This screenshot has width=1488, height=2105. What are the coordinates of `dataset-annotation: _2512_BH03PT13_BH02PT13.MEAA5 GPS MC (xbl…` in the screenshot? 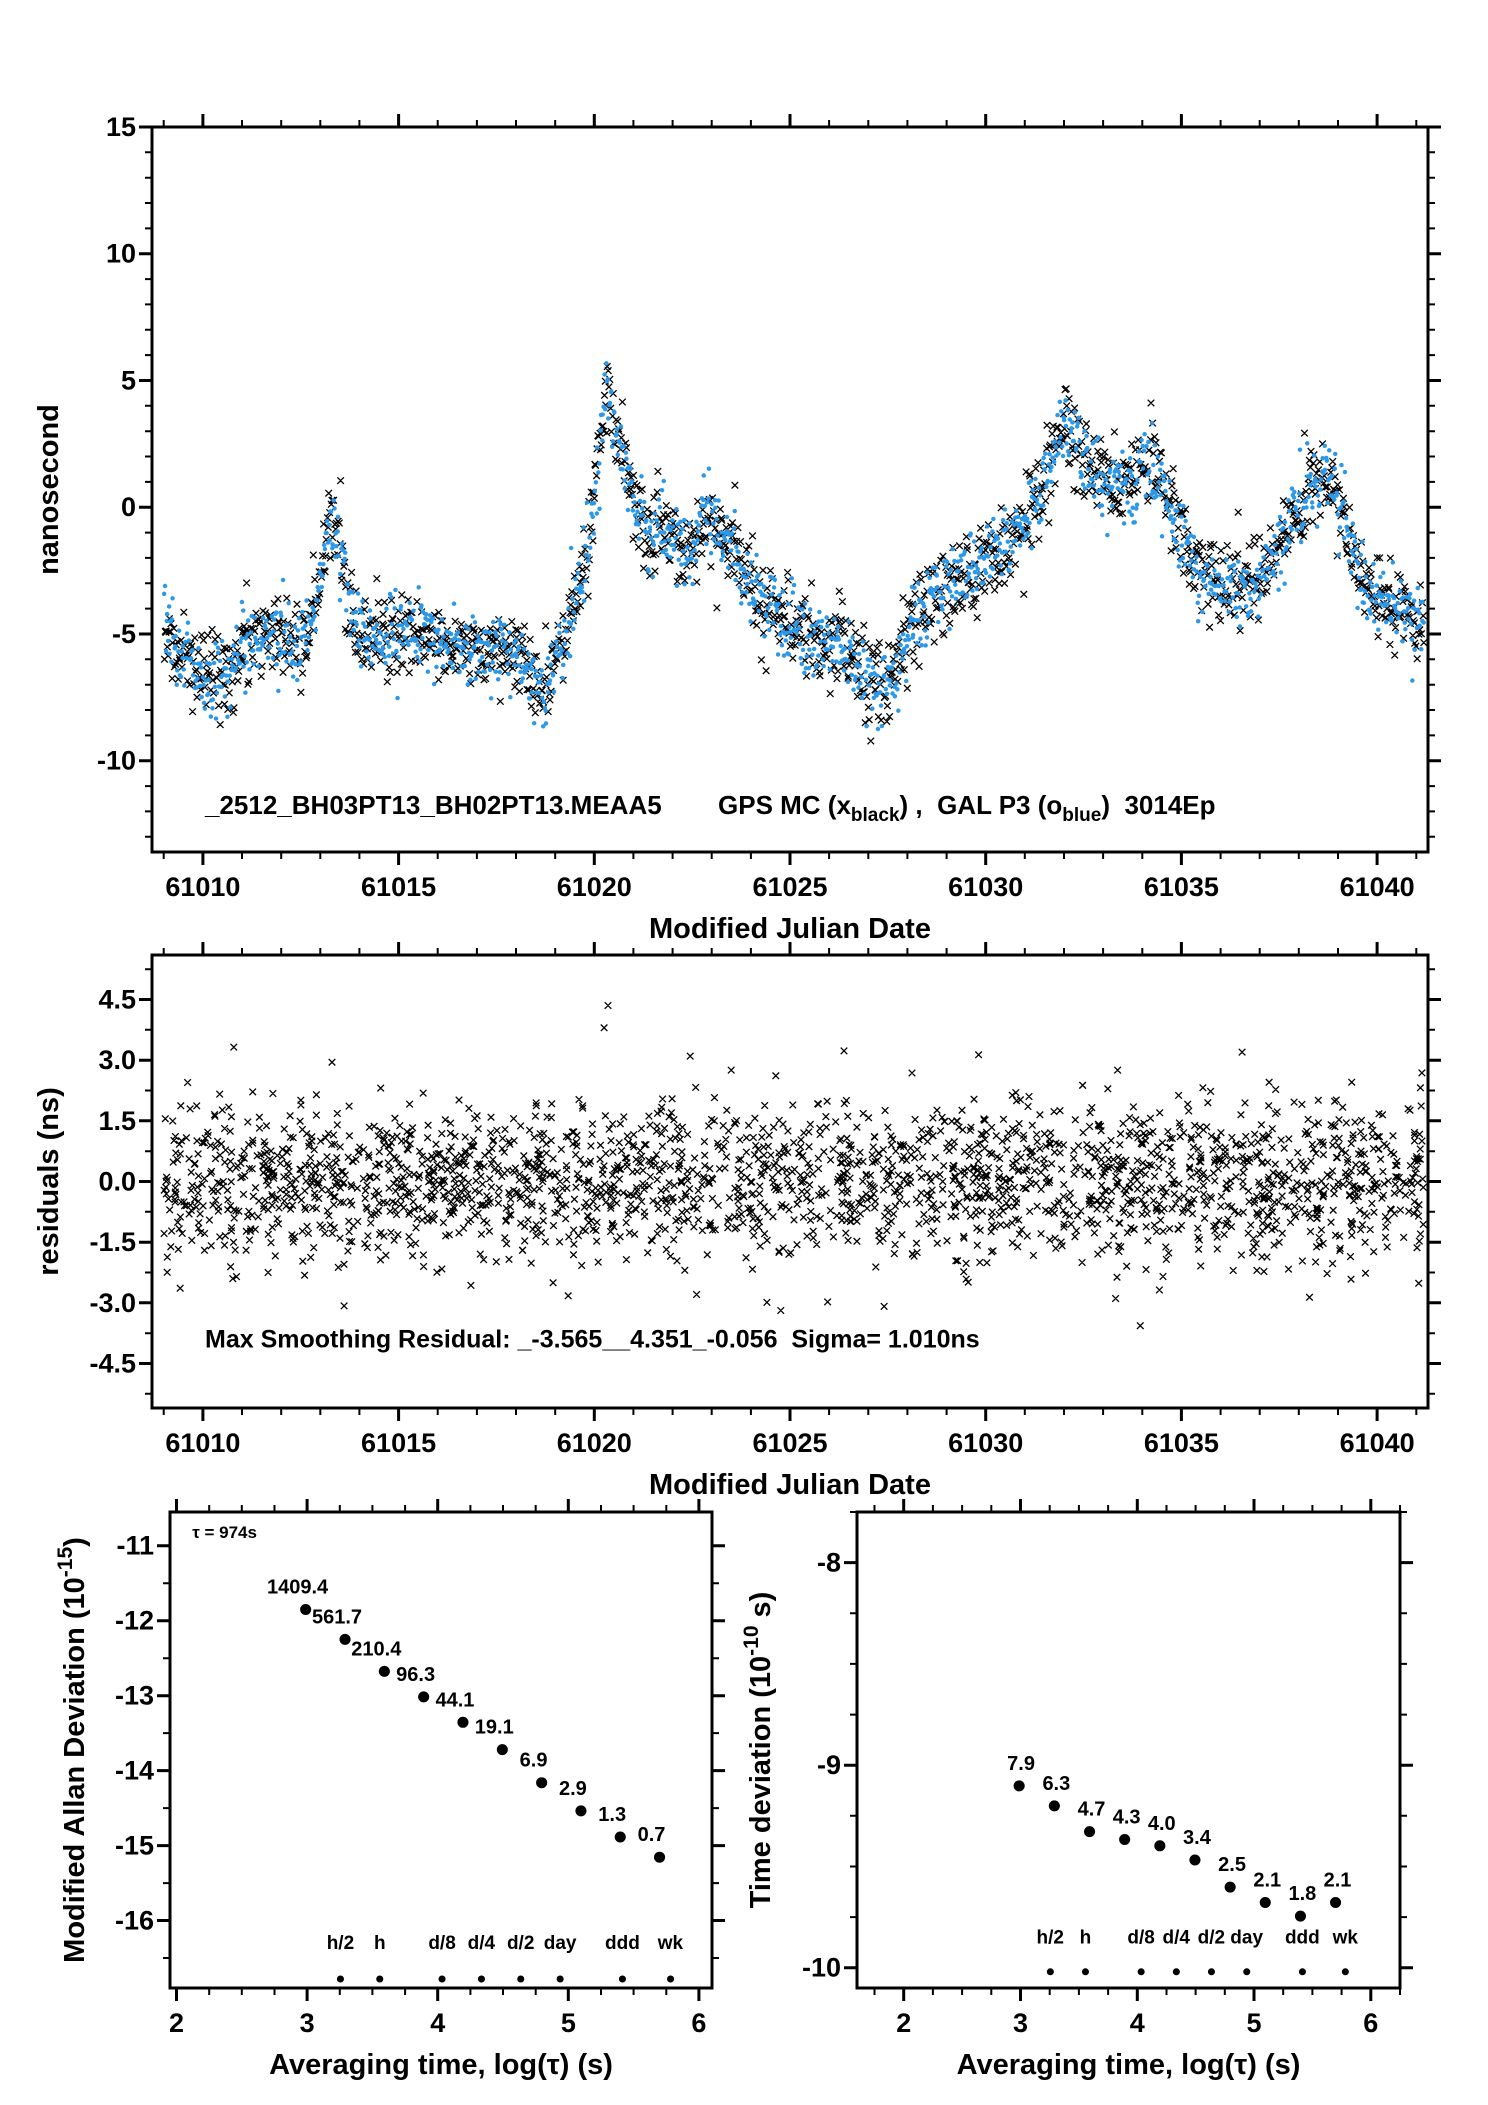 It's located at (710, 808).